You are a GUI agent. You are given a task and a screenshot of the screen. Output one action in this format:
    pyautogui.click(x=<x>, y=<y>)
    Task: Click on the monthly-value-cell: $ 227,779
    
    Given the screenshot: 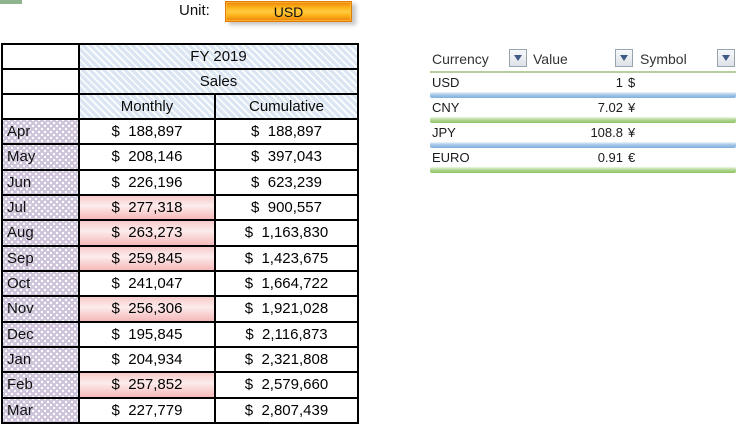 What is the action you would take?
    pyautogui.click(x=147, y=410)
    